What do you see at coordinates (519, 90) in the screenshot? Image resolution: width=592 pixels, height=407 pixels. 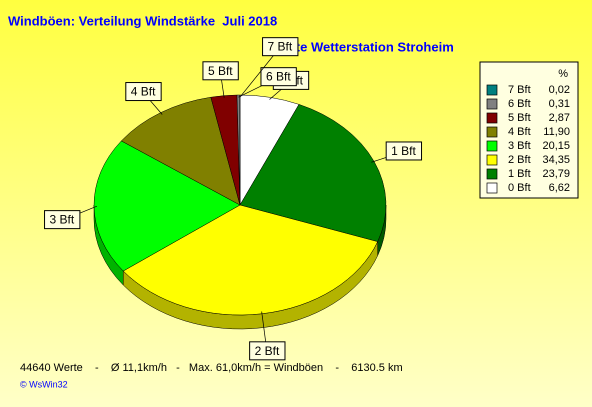 I see `legend-label: 7 Bft` at bounding box center [519, 90].